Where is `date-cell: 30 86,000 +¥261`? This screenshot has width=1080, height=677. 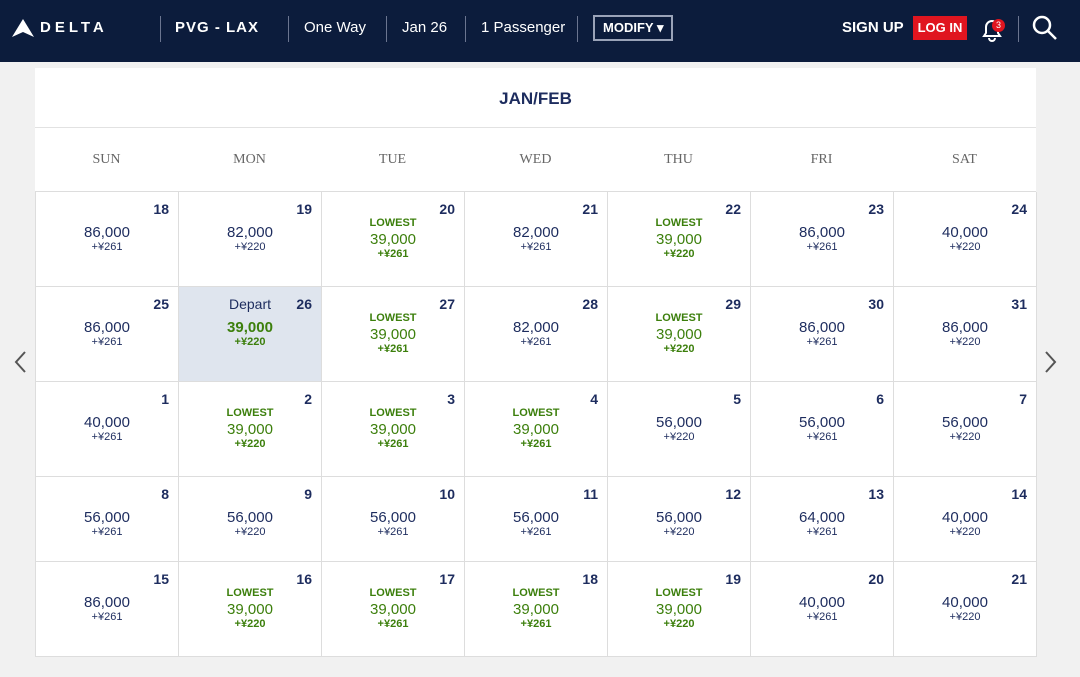 date-cell: 30 86,000 +¥261 is located at coordinates (822, 334).